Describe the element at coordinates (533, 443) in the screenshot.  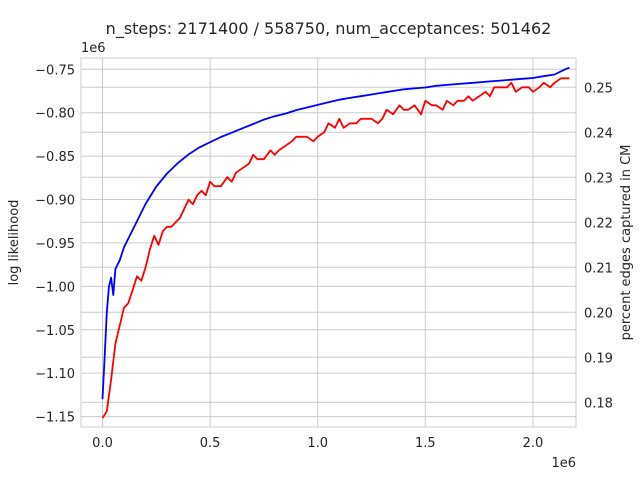
I see `x-tick-label: 2.0` at that location.